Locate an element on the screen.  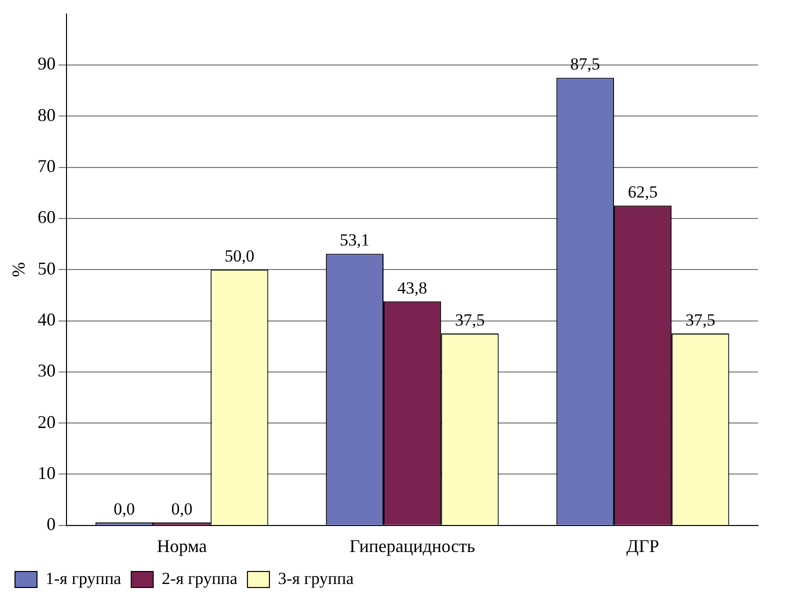
y-tick-label: 80 is located at coordinates (47, 114).